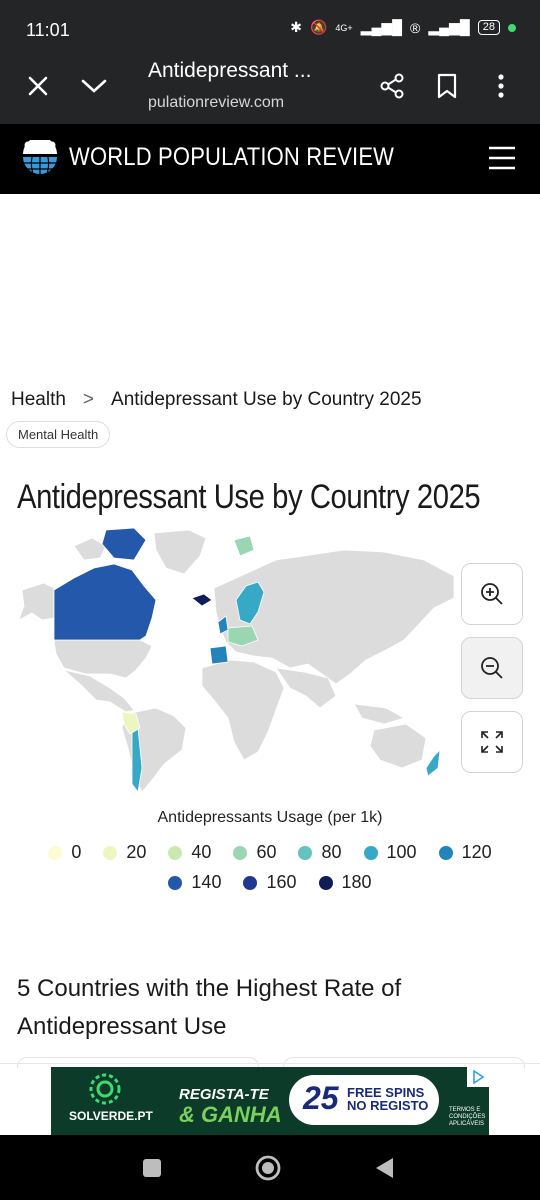 Image resolution: width=540 pixels, height=1200 pixels. Describe the element at coordinates (270, 25) in the screenshot. I see `status-bar: 11:01 ✱ 🔕 4G+ ▂▄▆█ ® ▂▄▆█ 28` at that location.